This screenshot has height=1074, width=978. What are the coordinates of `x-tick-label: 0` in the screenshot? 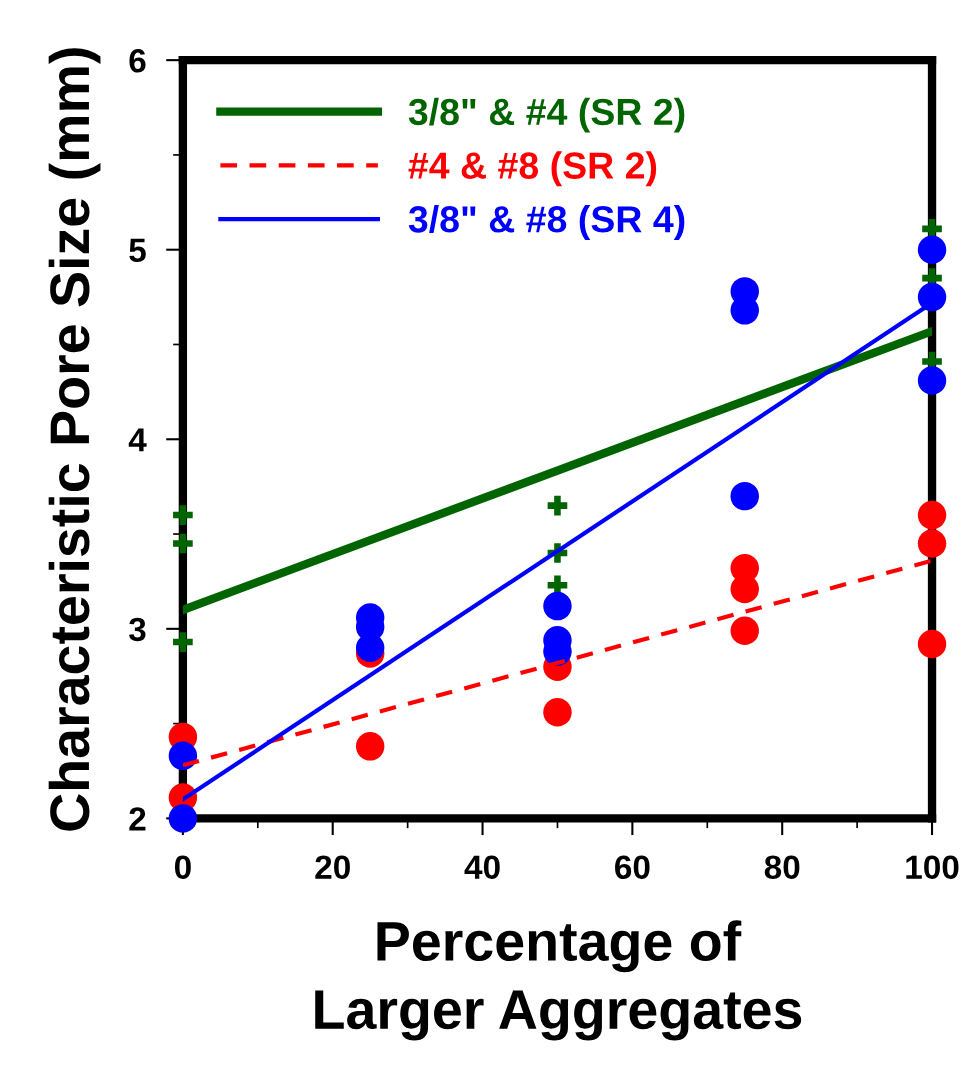 It's located at (182, 867).